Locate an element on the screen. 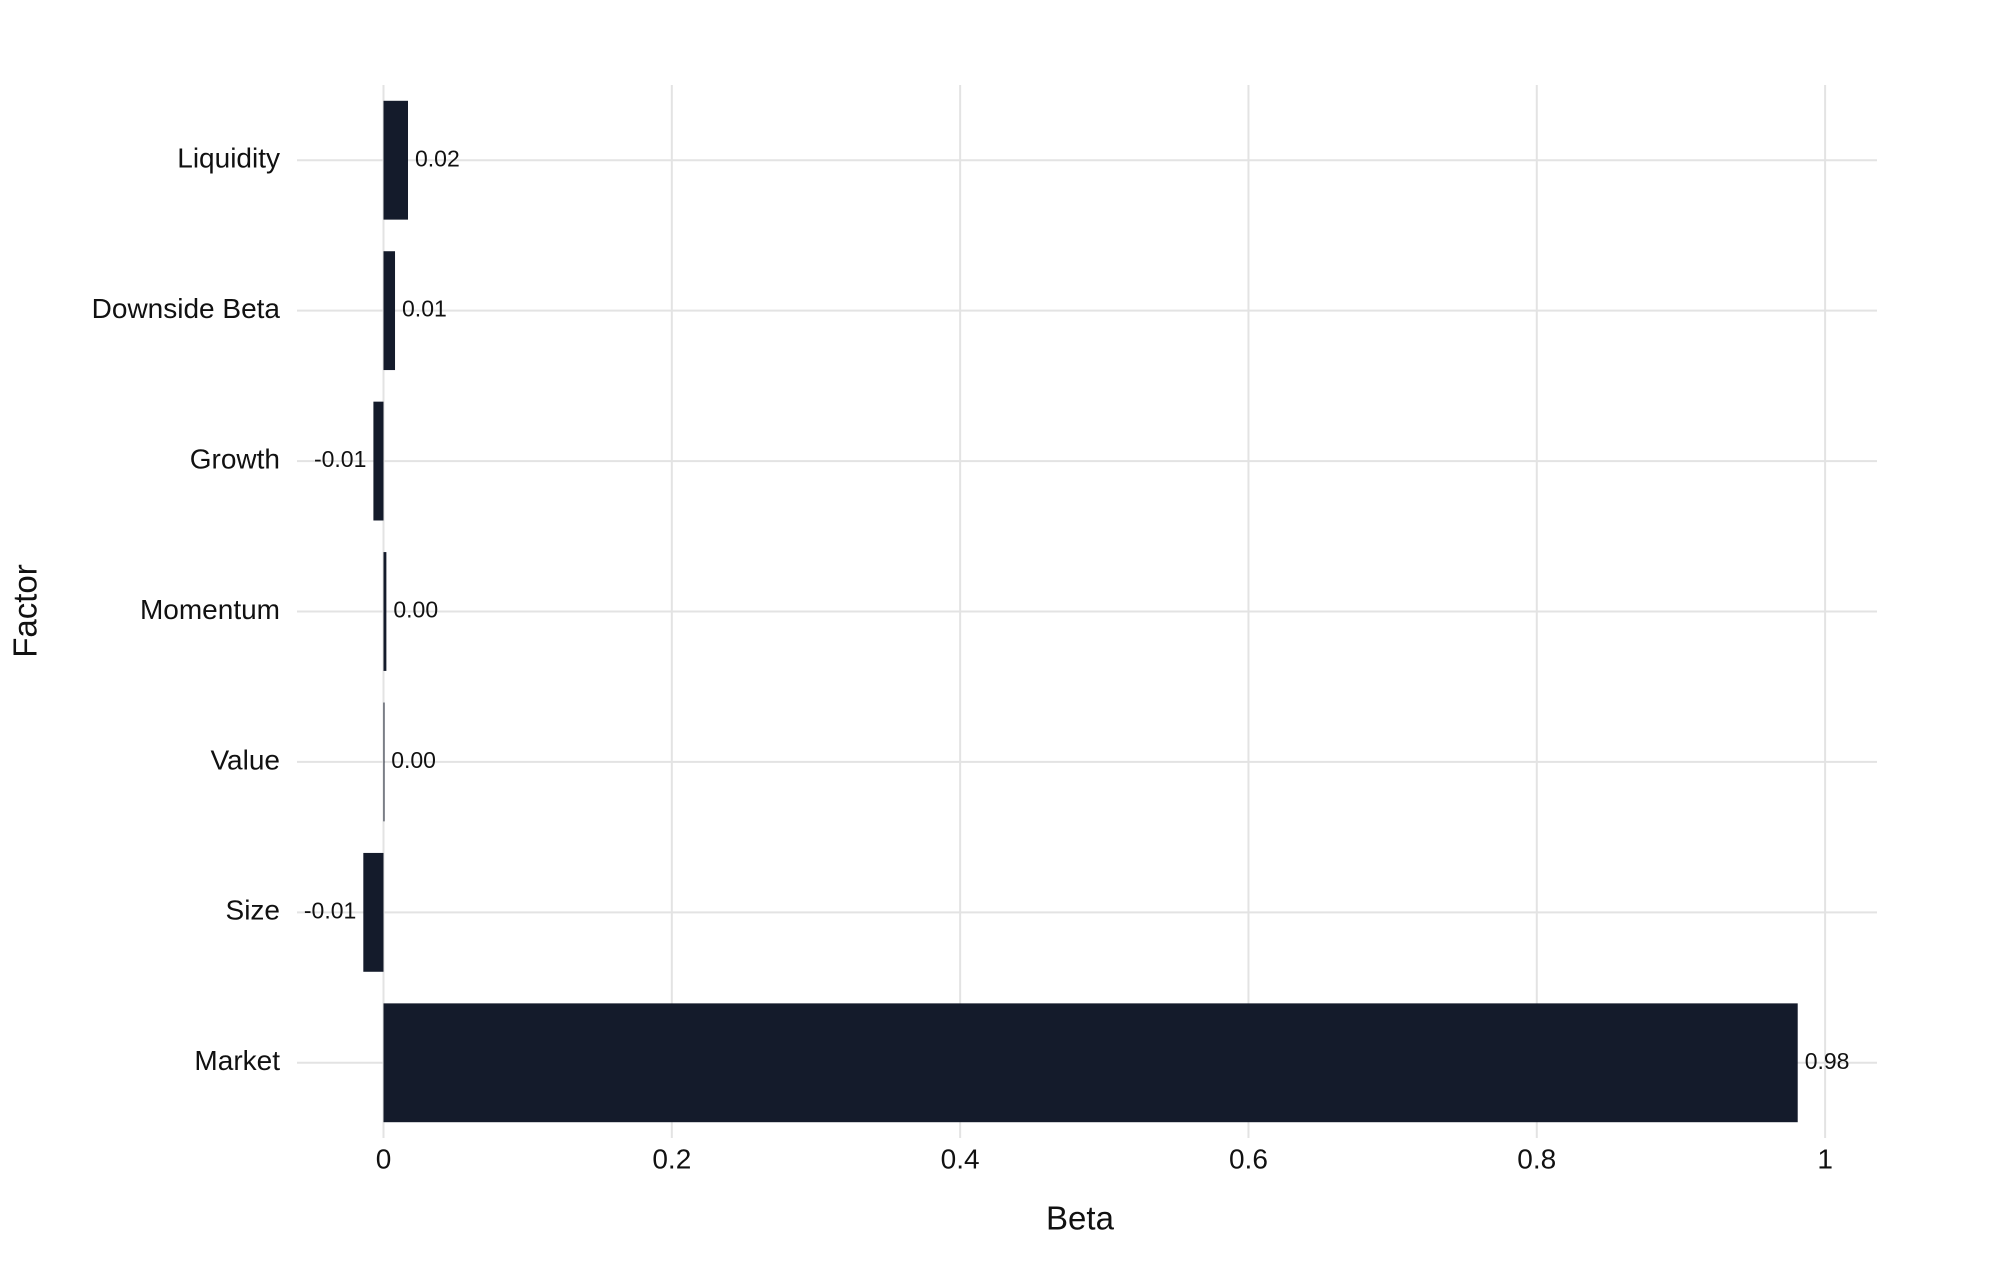 The width and height of the screenshot is (2000, 1263). value-label: 0.98 is located at coordinates (1827, 1061).